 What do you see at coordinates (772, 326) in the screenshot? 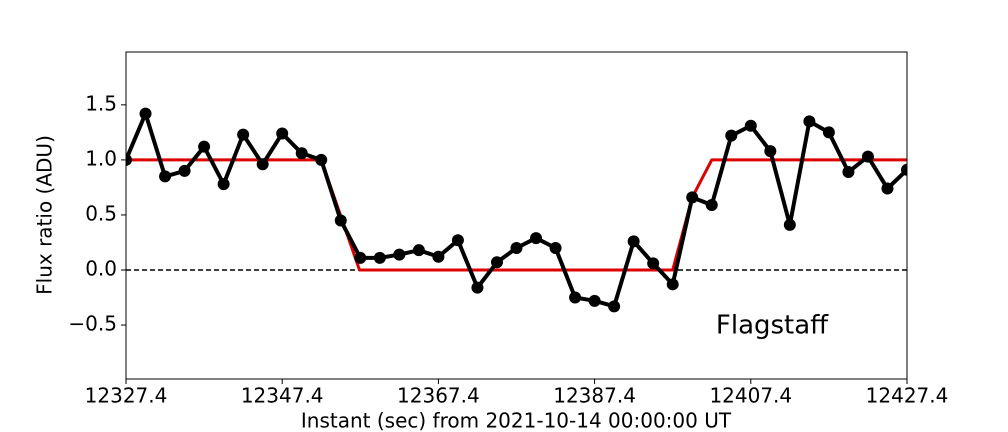
I see `annotation: Flagstaff` at bounding box center [772, 326].